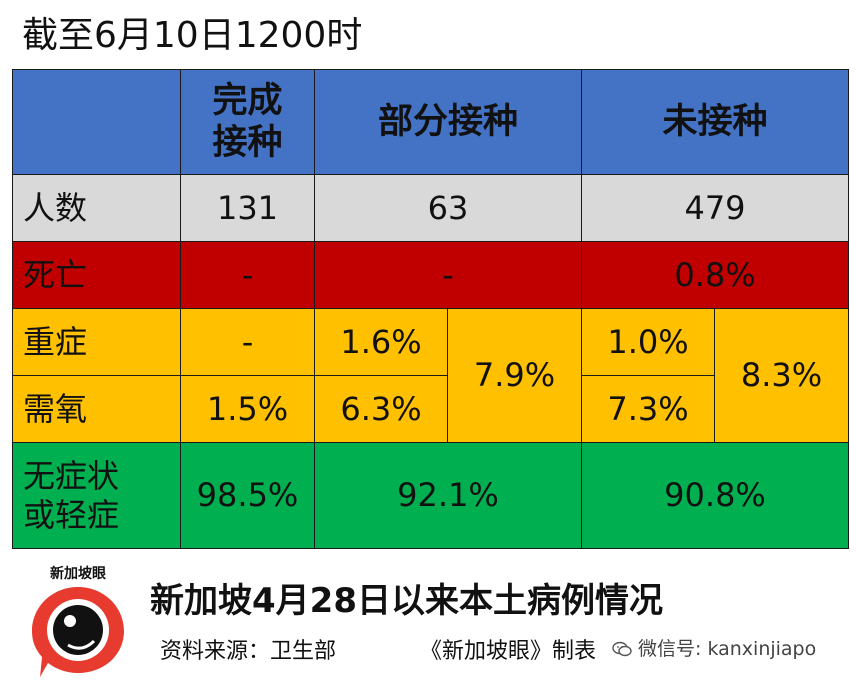 This screenshot has width=863, height=685. I want to click on row-oxygen: 需氧 1.5% 6.3% 7.3%, so click(430, 409).